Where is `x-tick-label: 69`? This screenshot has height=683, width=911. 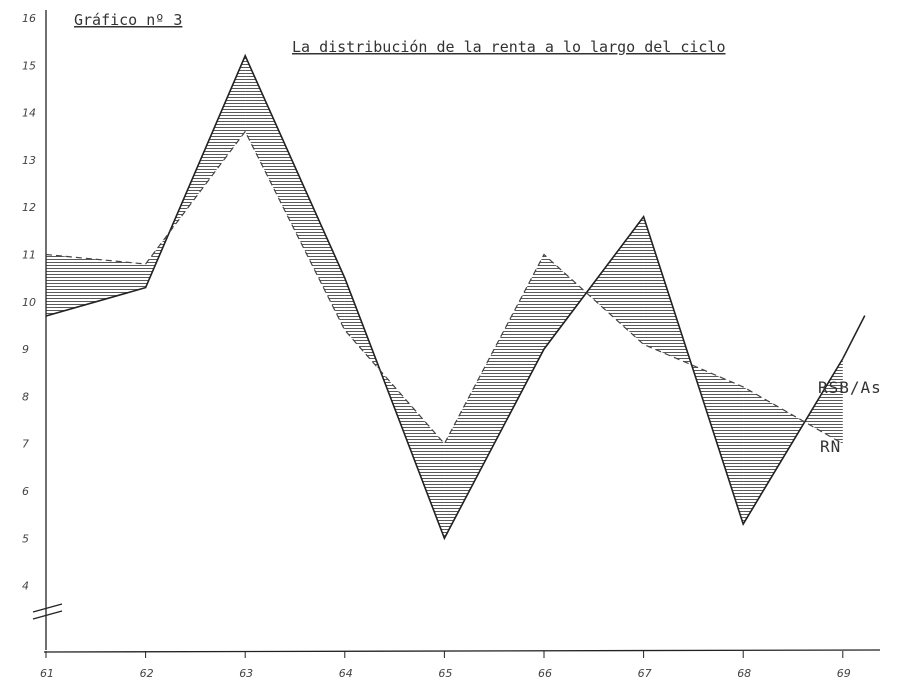
x-tick-label: 69 is located at coordinates (844, 673).